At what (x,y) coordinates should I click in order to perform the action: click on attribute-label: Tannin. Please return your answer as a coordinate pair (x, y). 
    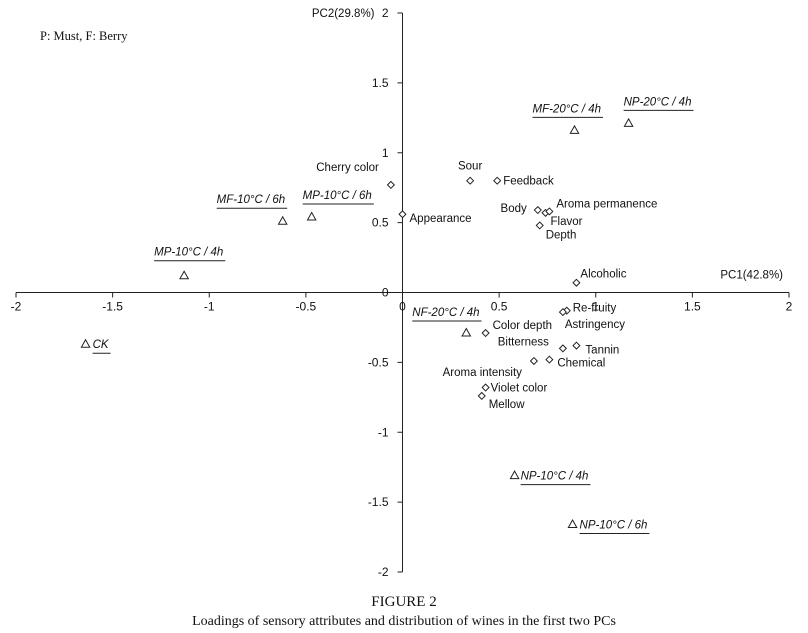
    Looking at the image, I should click on (602, 351).